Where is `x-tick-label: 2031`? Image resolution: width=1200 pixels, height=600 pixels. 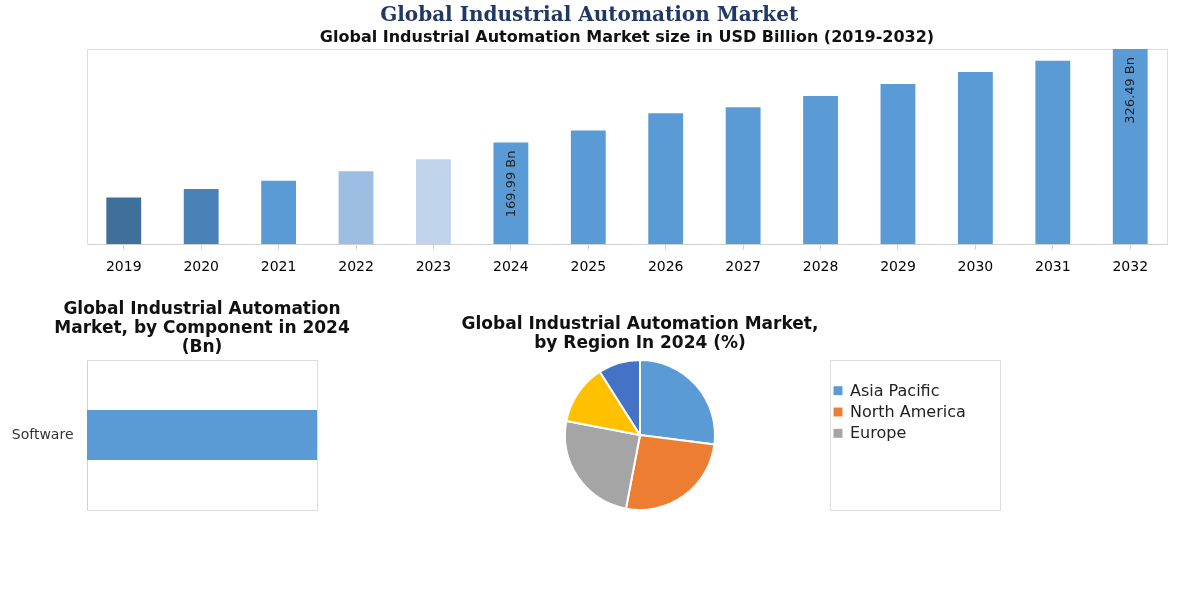 x-tick-label: 2031 is located at coordinates (1052, 265).